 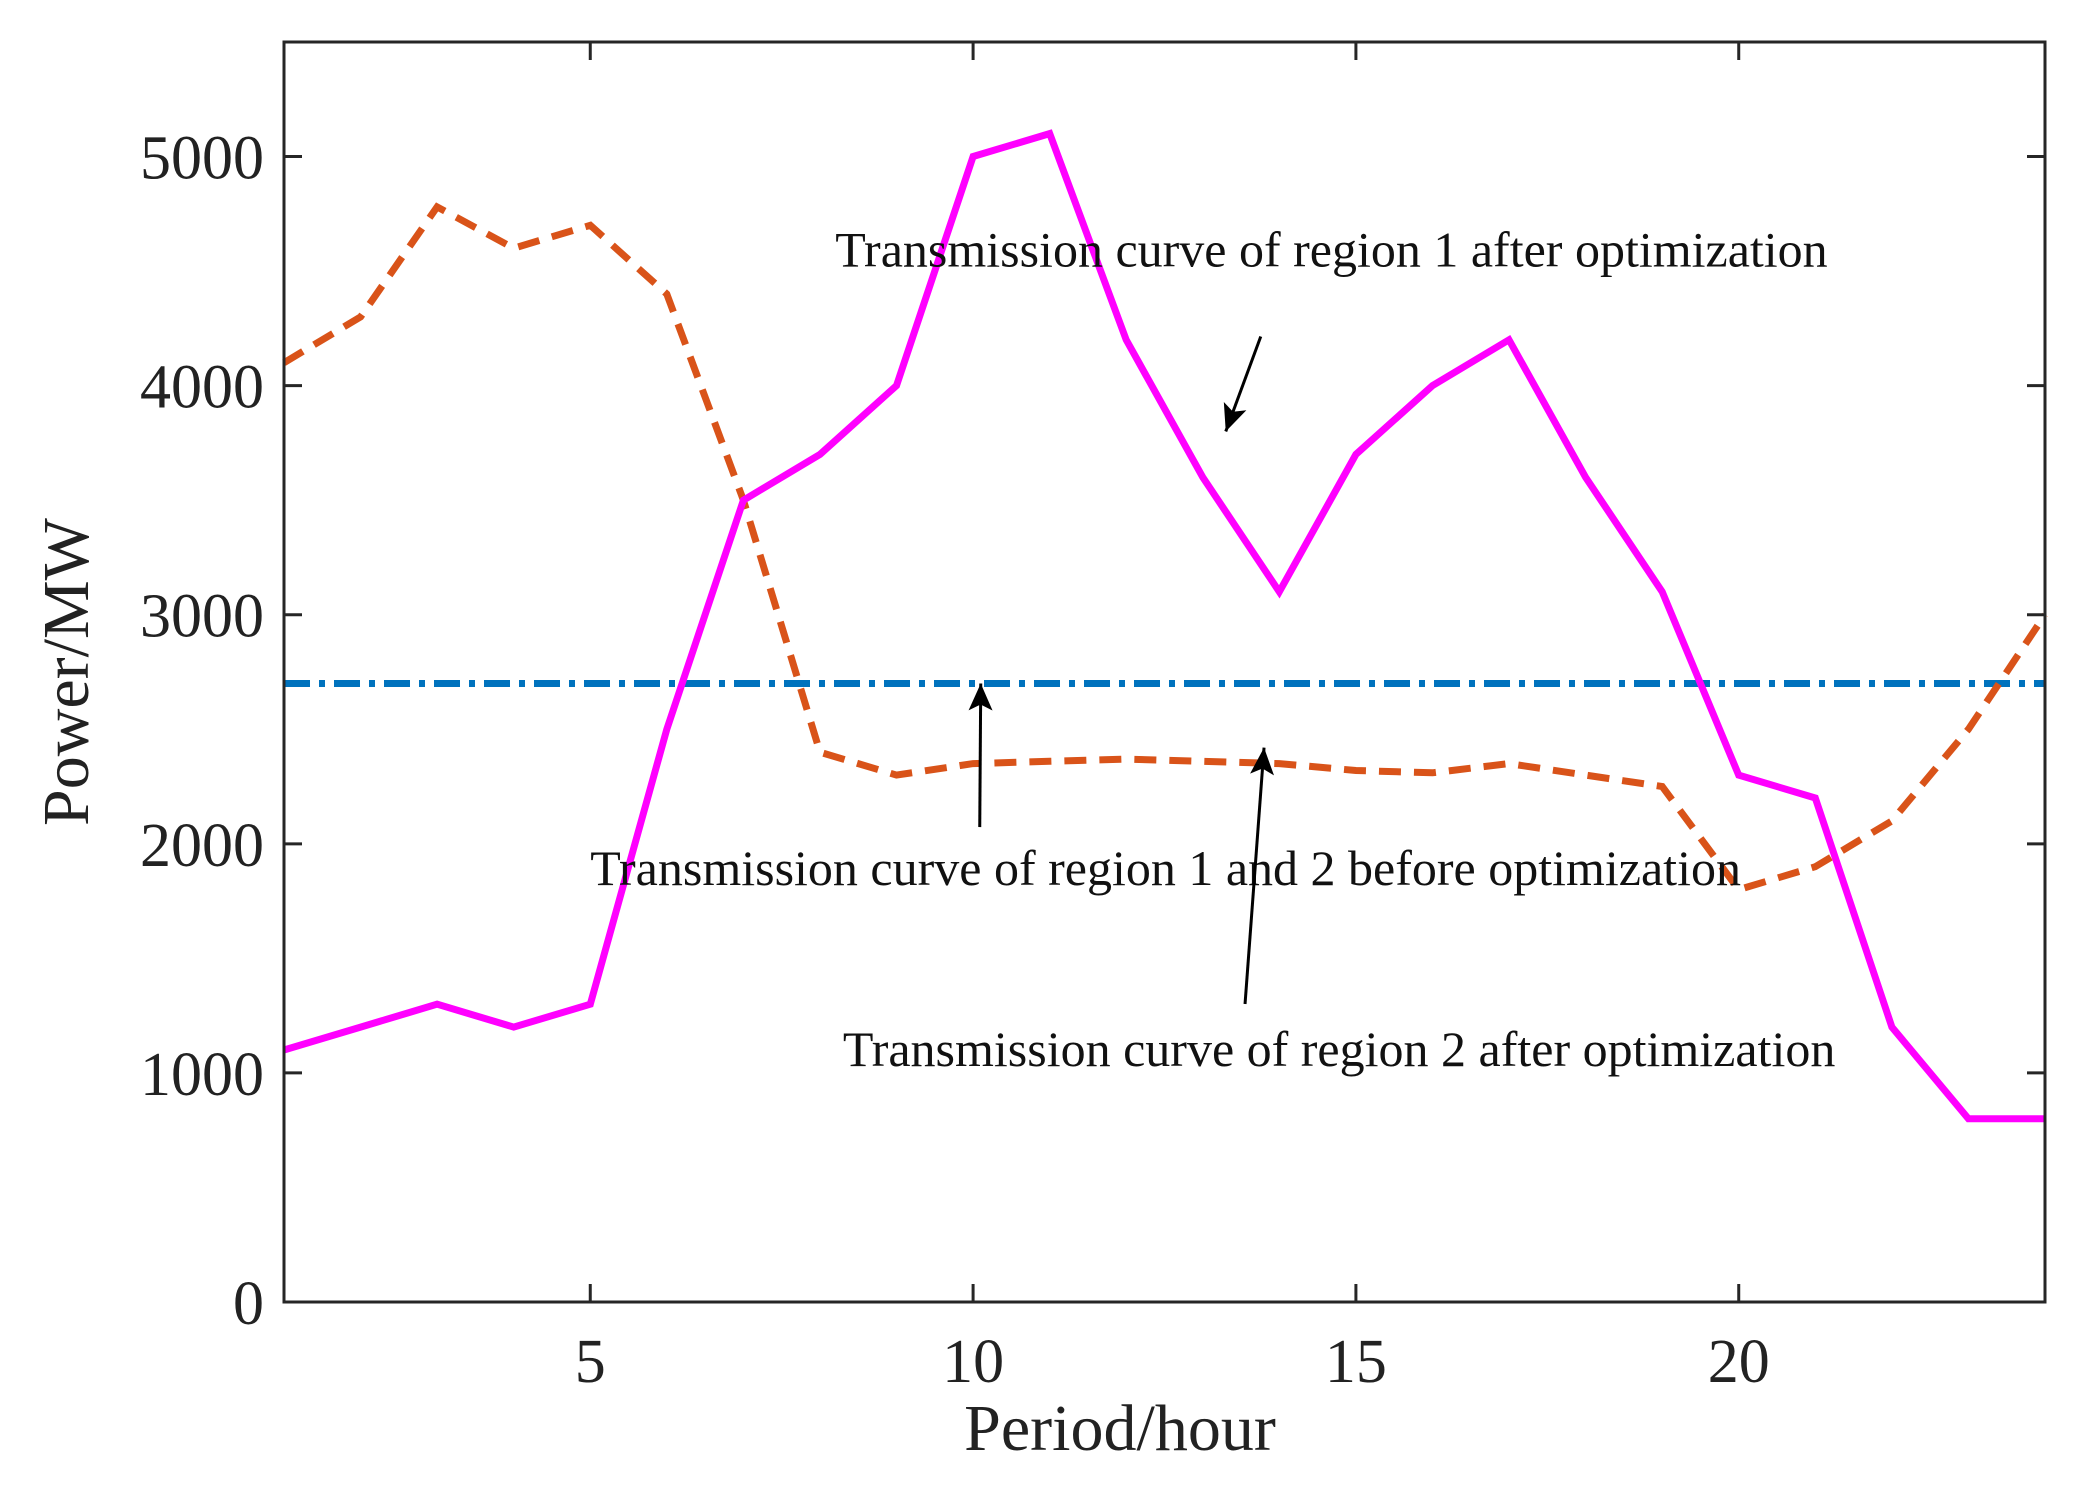 I want to click on y-tick-label: 4000, so click(x=202, y=388).